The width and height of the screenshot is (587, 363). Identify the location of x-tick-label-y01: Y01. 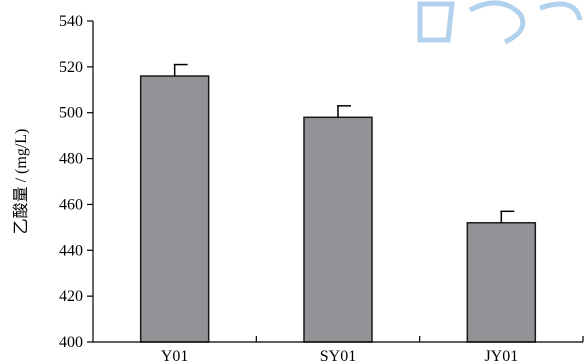
(175, 355).